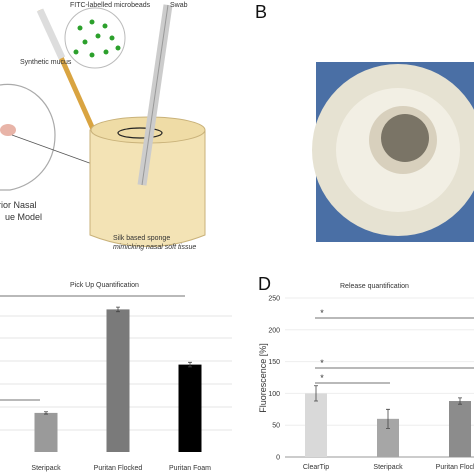 This screenshot has width=474, height=474. I want to click on photo, so click(393, 152).